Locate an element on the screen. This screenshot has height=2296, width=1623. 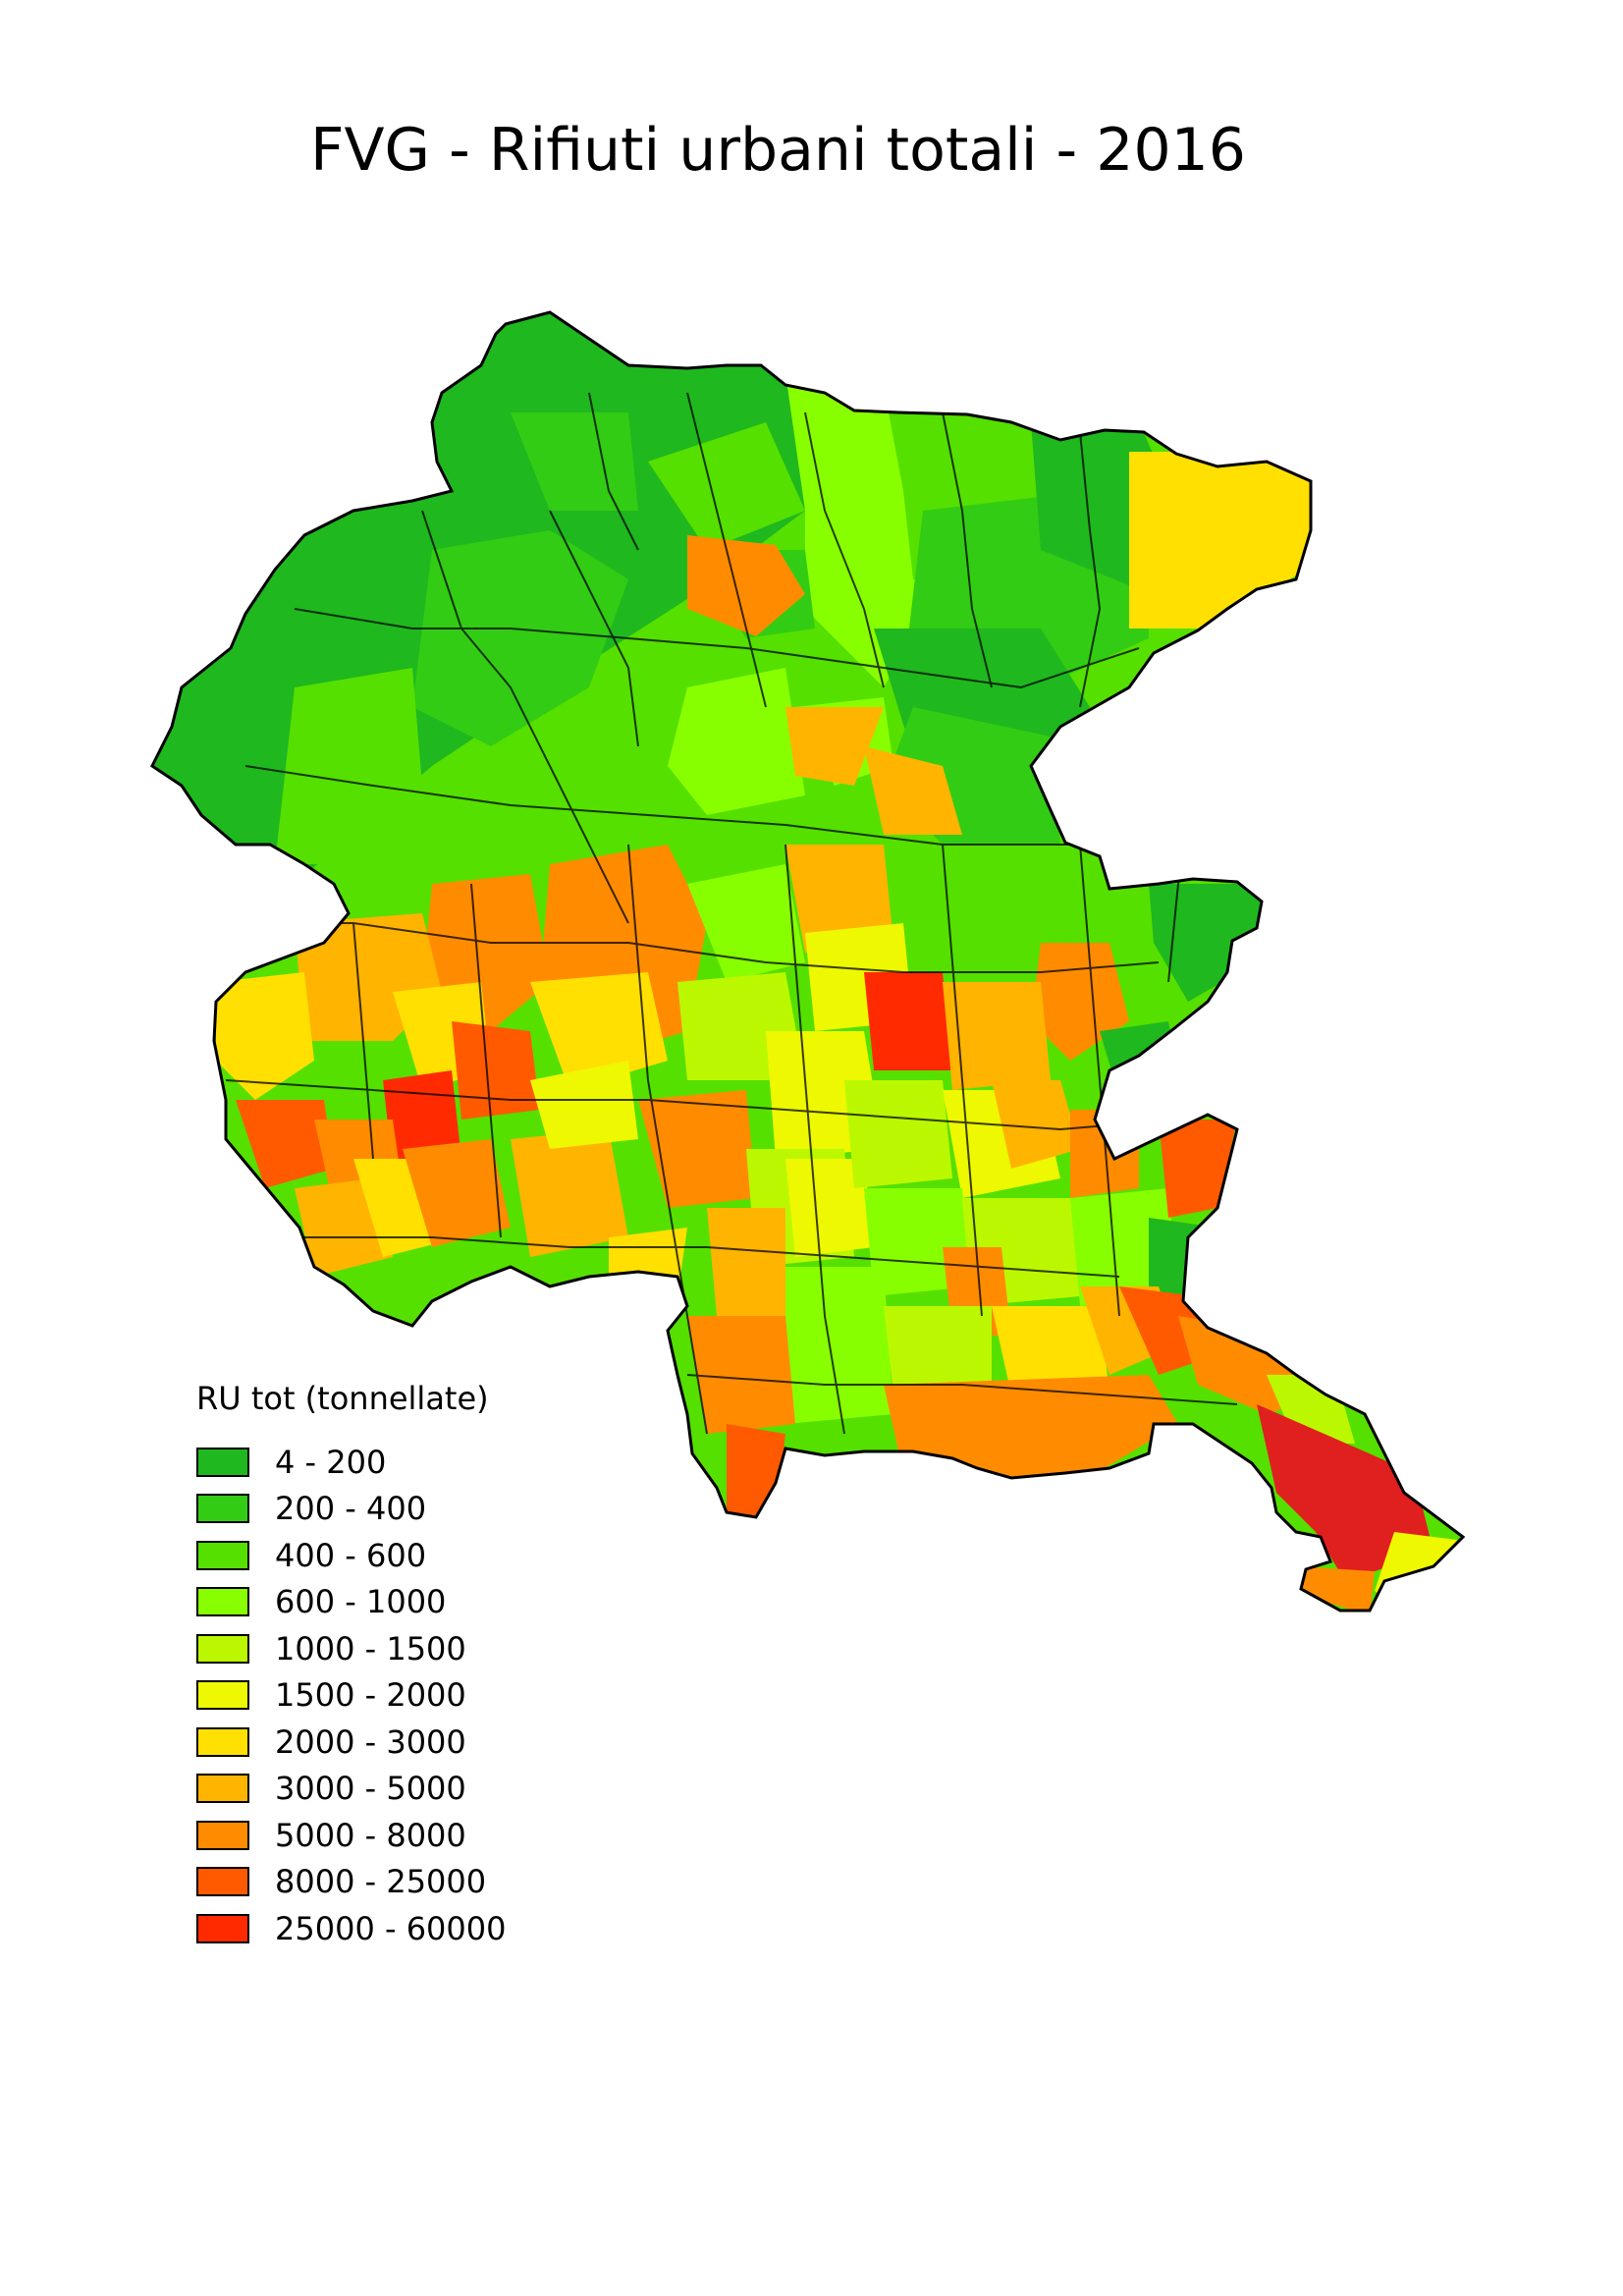
legend-label: 400 - 600 is located at coordinates (351, 1555).